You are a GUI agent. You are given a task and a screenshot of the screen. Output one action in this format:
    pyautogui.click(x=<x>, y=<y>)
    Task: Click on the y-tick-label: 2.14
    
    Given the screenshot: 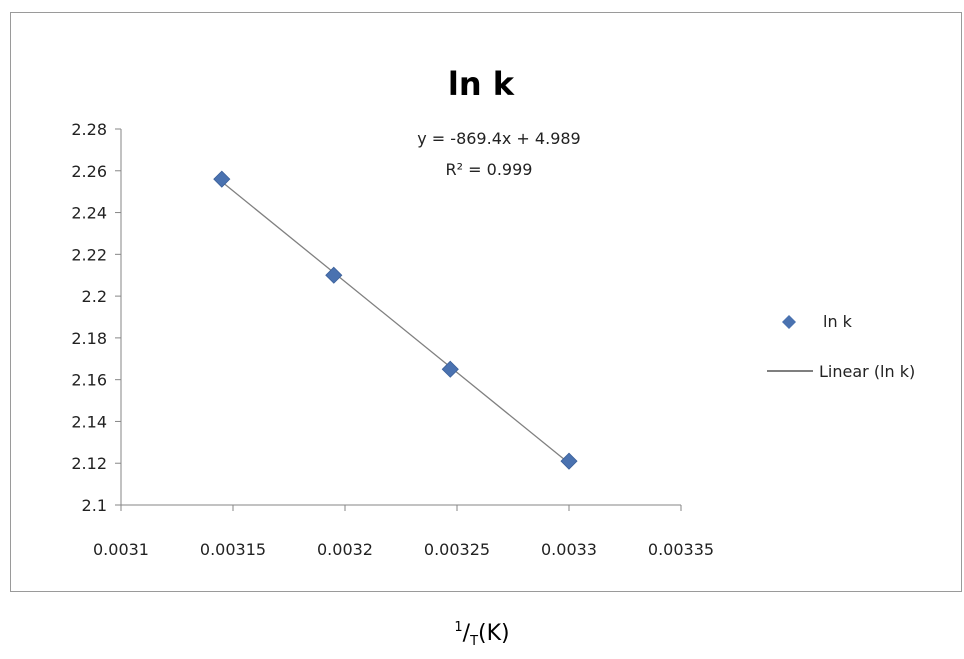 What is the action you would take?
    pyautogui.click(x=89, y=421)
    